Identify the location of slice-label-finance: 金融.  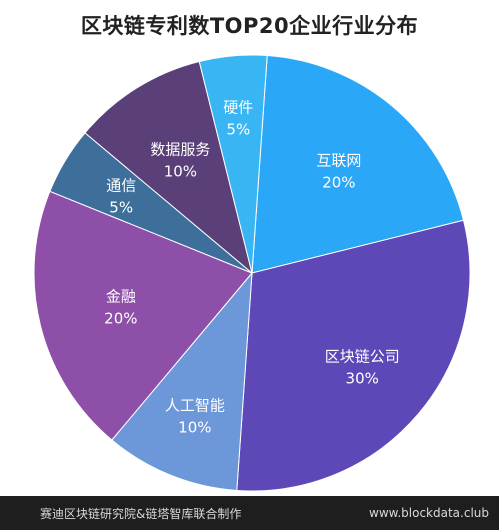
(121, 297).